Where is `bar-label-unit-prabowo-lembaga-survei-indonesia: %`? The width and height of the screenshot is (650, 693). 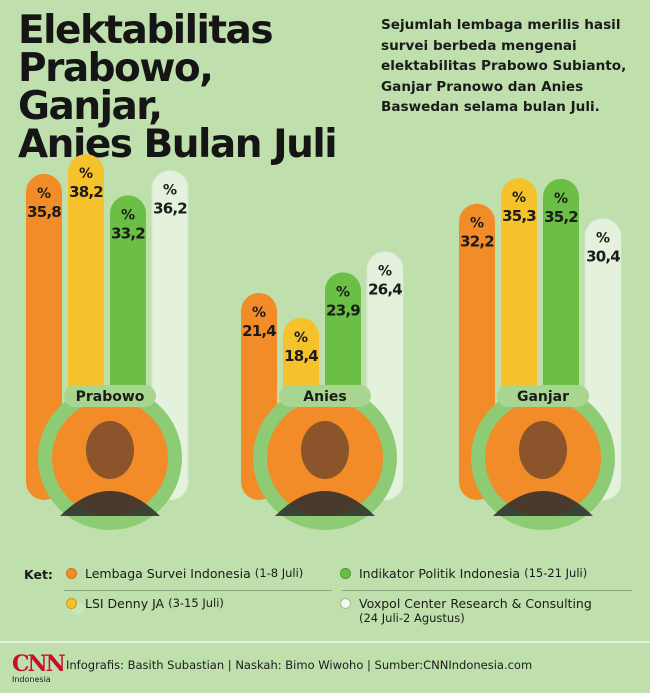 bar-label-unit-prabowo-lembaga-survei-indonesia: % is located at coordinates (44, 194).